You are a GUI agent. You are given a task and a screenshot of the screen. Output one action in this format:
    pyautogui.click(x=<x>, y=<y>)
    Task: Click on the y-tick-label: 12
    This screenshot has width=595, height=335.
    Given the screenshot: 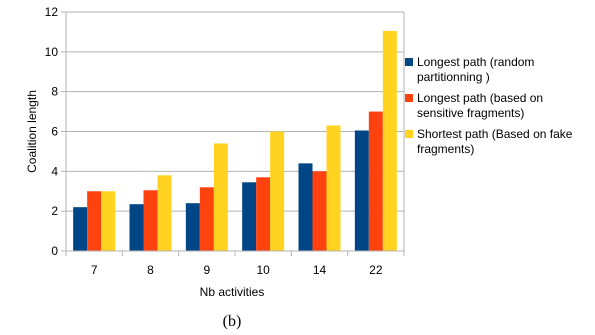 What is the action you would take?
    pyautogui.click(x=52, y=12)
    